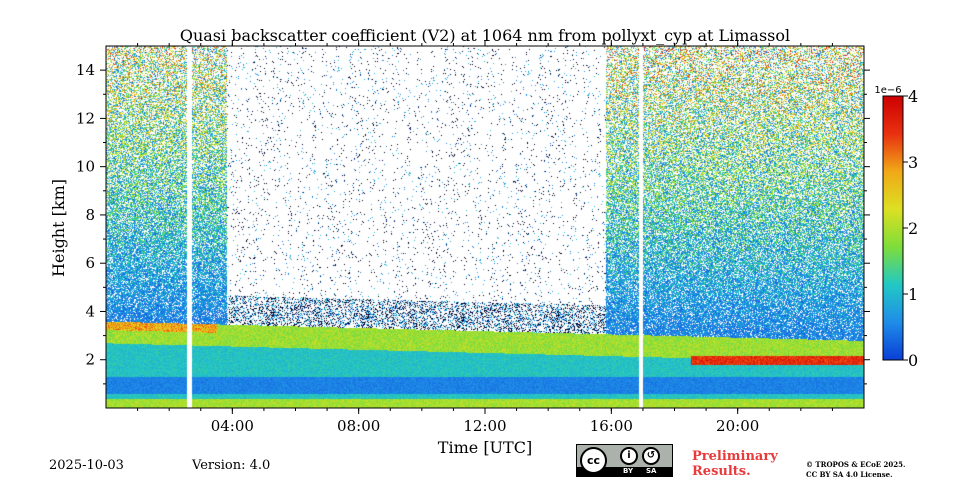 The height and width of the screenshot is (480, 960). I want to click on colorbar: 1e−6 0 1 2 3 4, so click(896, 227).